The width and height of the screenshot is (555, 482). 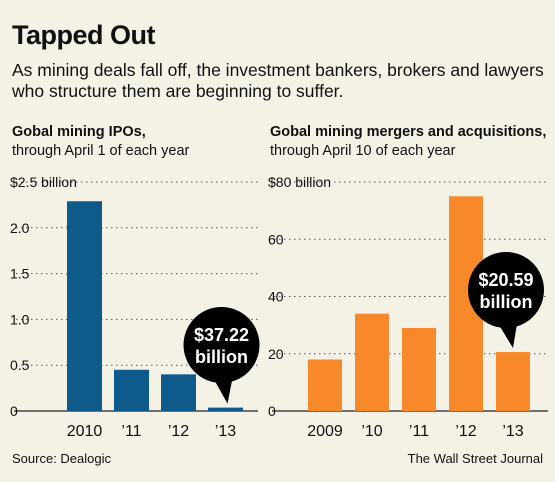 I want to click on ma-x-tick-label: ’10, so click(x=371, y=431).